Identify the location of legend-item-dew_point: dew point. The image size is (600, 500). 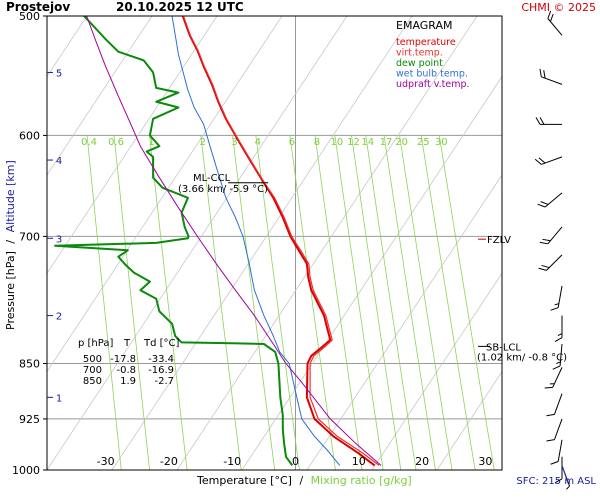
(419, 63).